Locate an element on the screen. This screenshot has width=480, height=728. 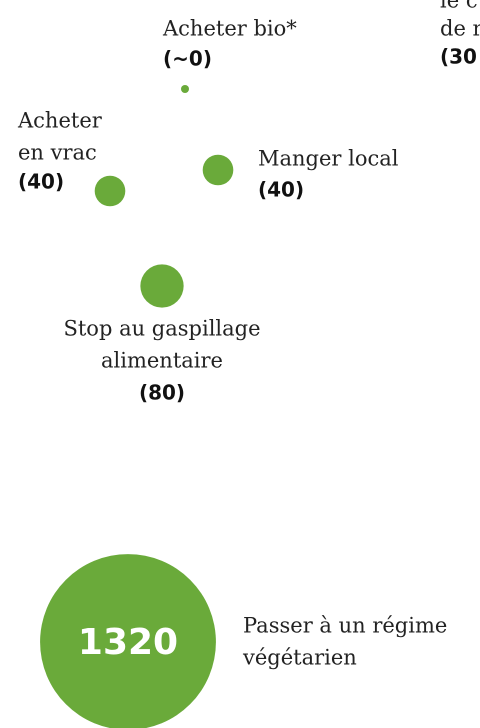
value-label: 1320 is located at coordinates (128, 642).